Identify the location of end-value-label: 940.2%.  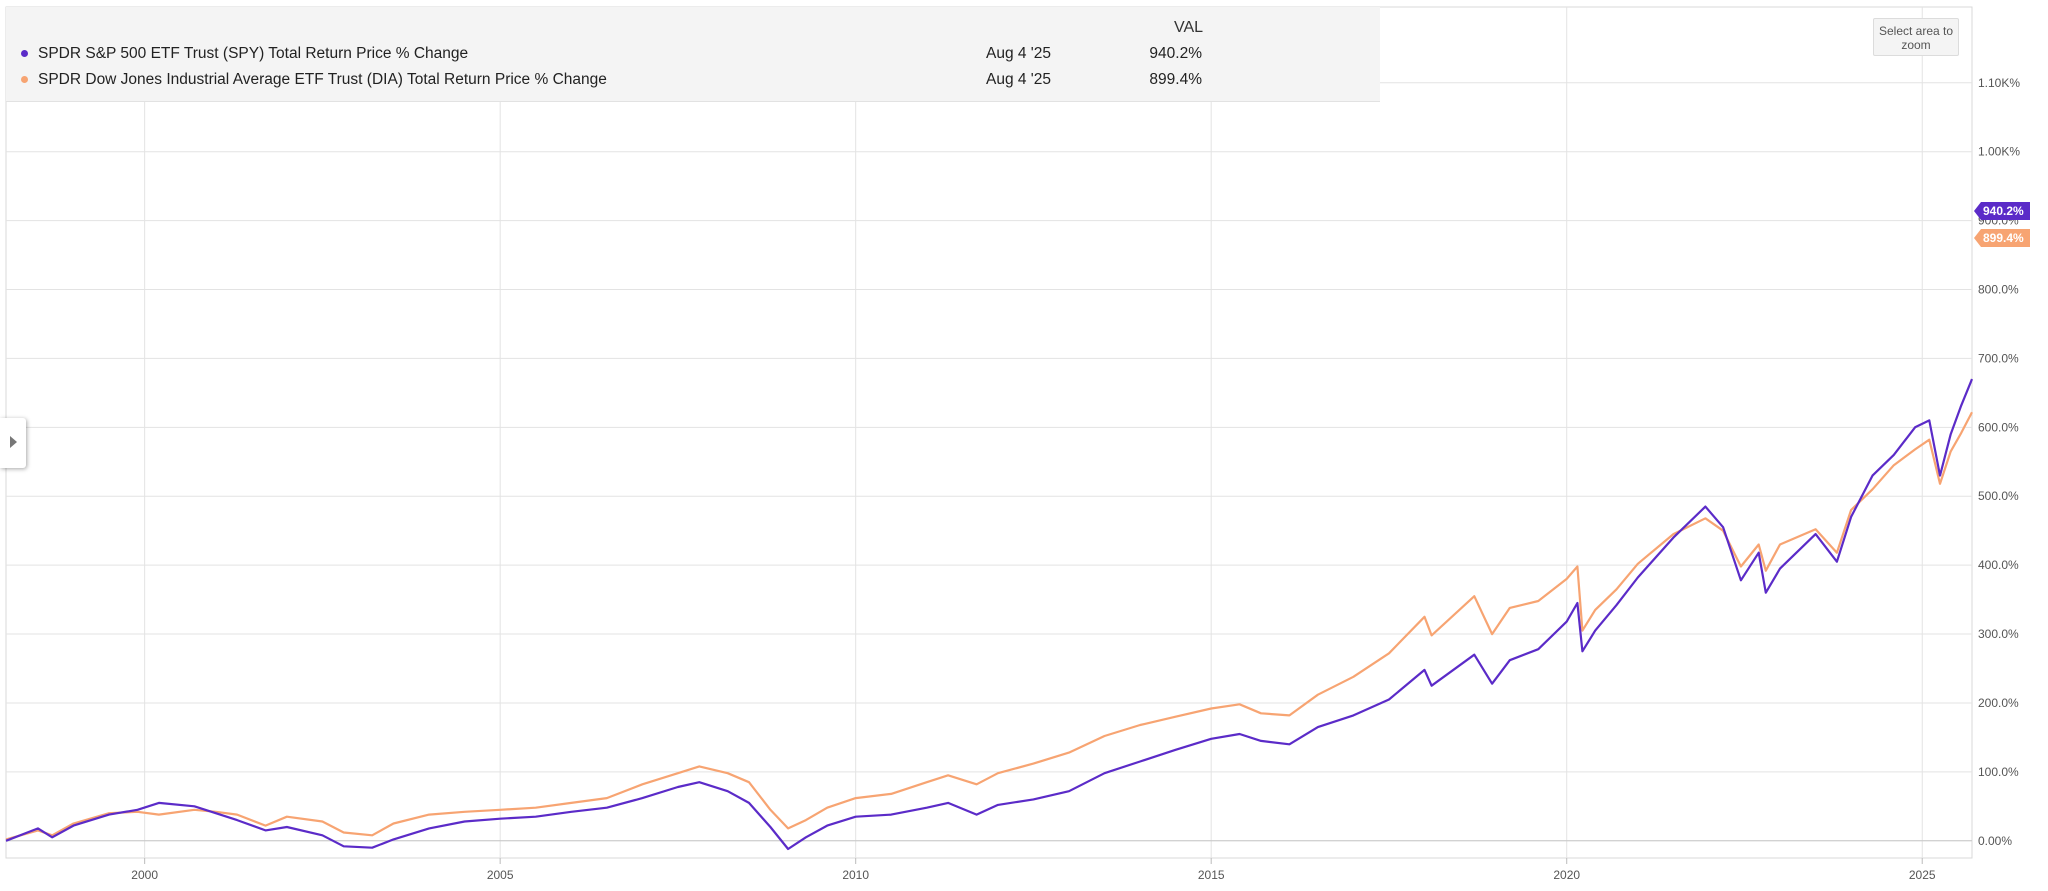
(2003, 211).